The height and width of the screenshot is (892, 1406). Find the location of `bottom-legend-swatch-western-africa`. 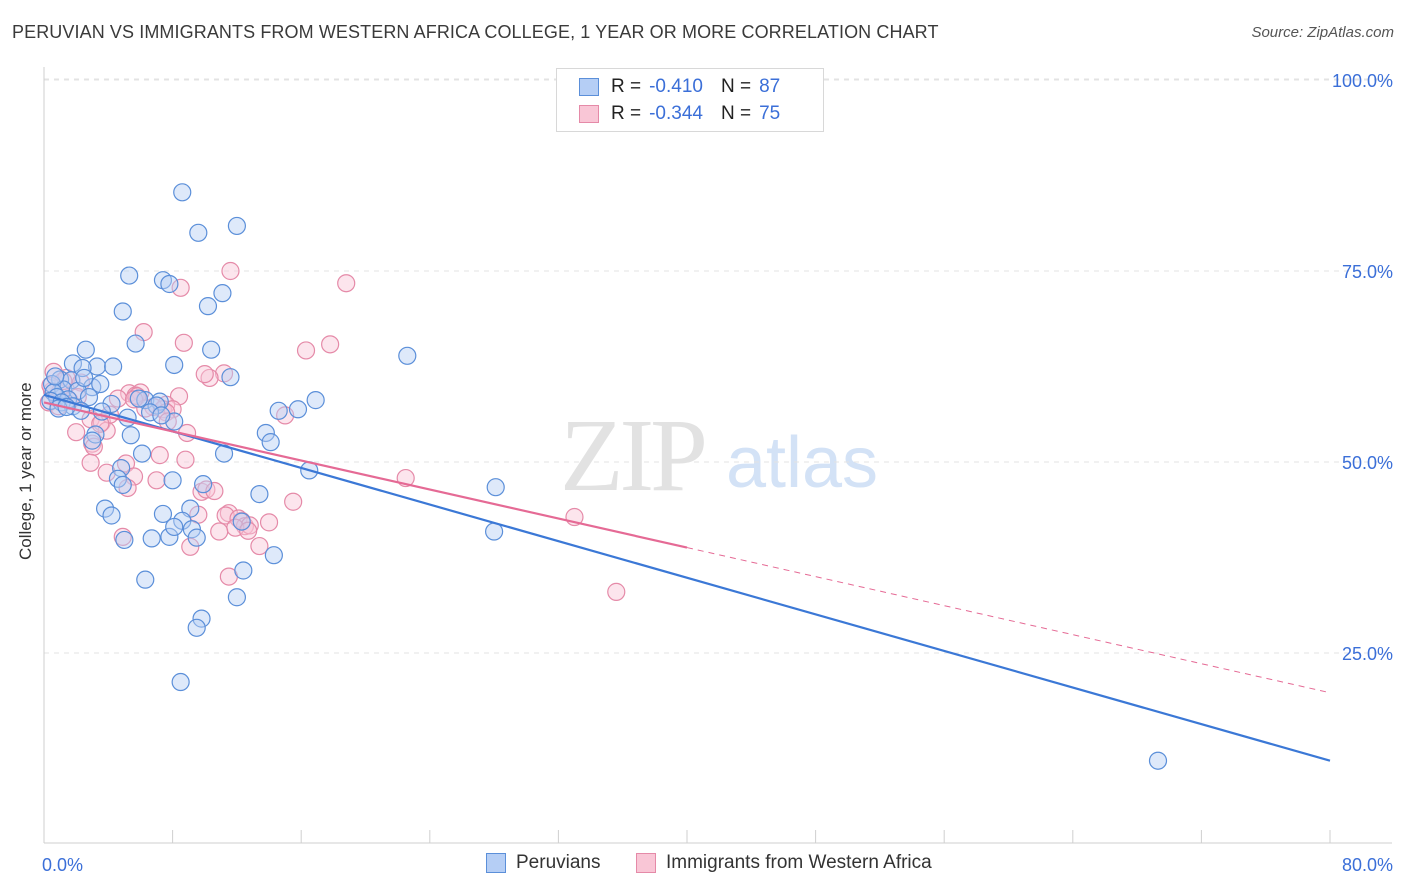

bottom-legend-swatch-western-africa is located at coordinates (646, 863).